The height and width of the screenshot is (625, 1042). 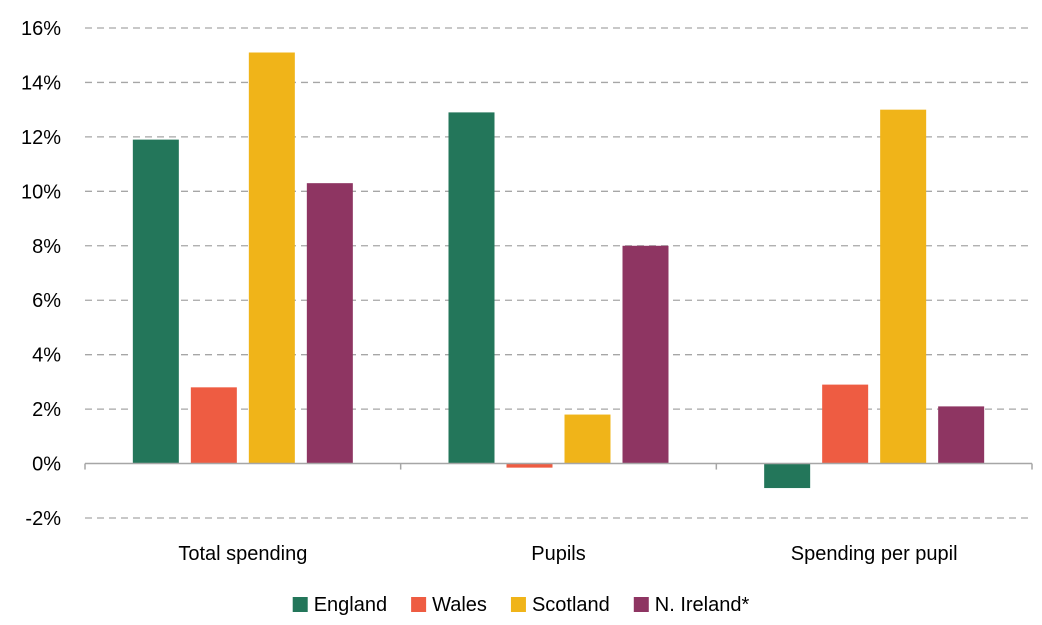 I want to click on legend: England Wales Scotland N. Ireland*, so click(x=521, y=605).